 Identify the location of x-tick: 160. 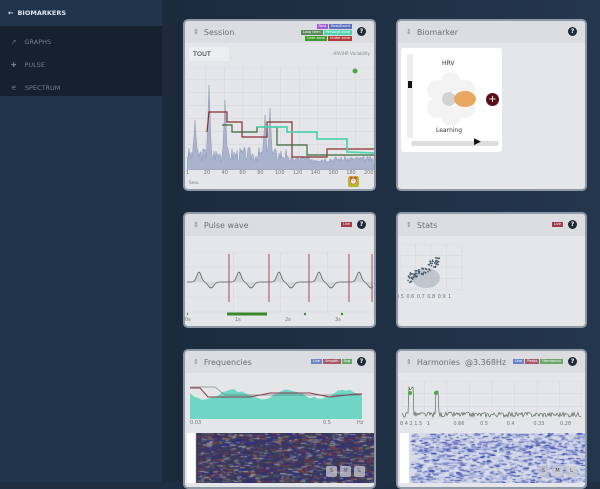
(333, 173).